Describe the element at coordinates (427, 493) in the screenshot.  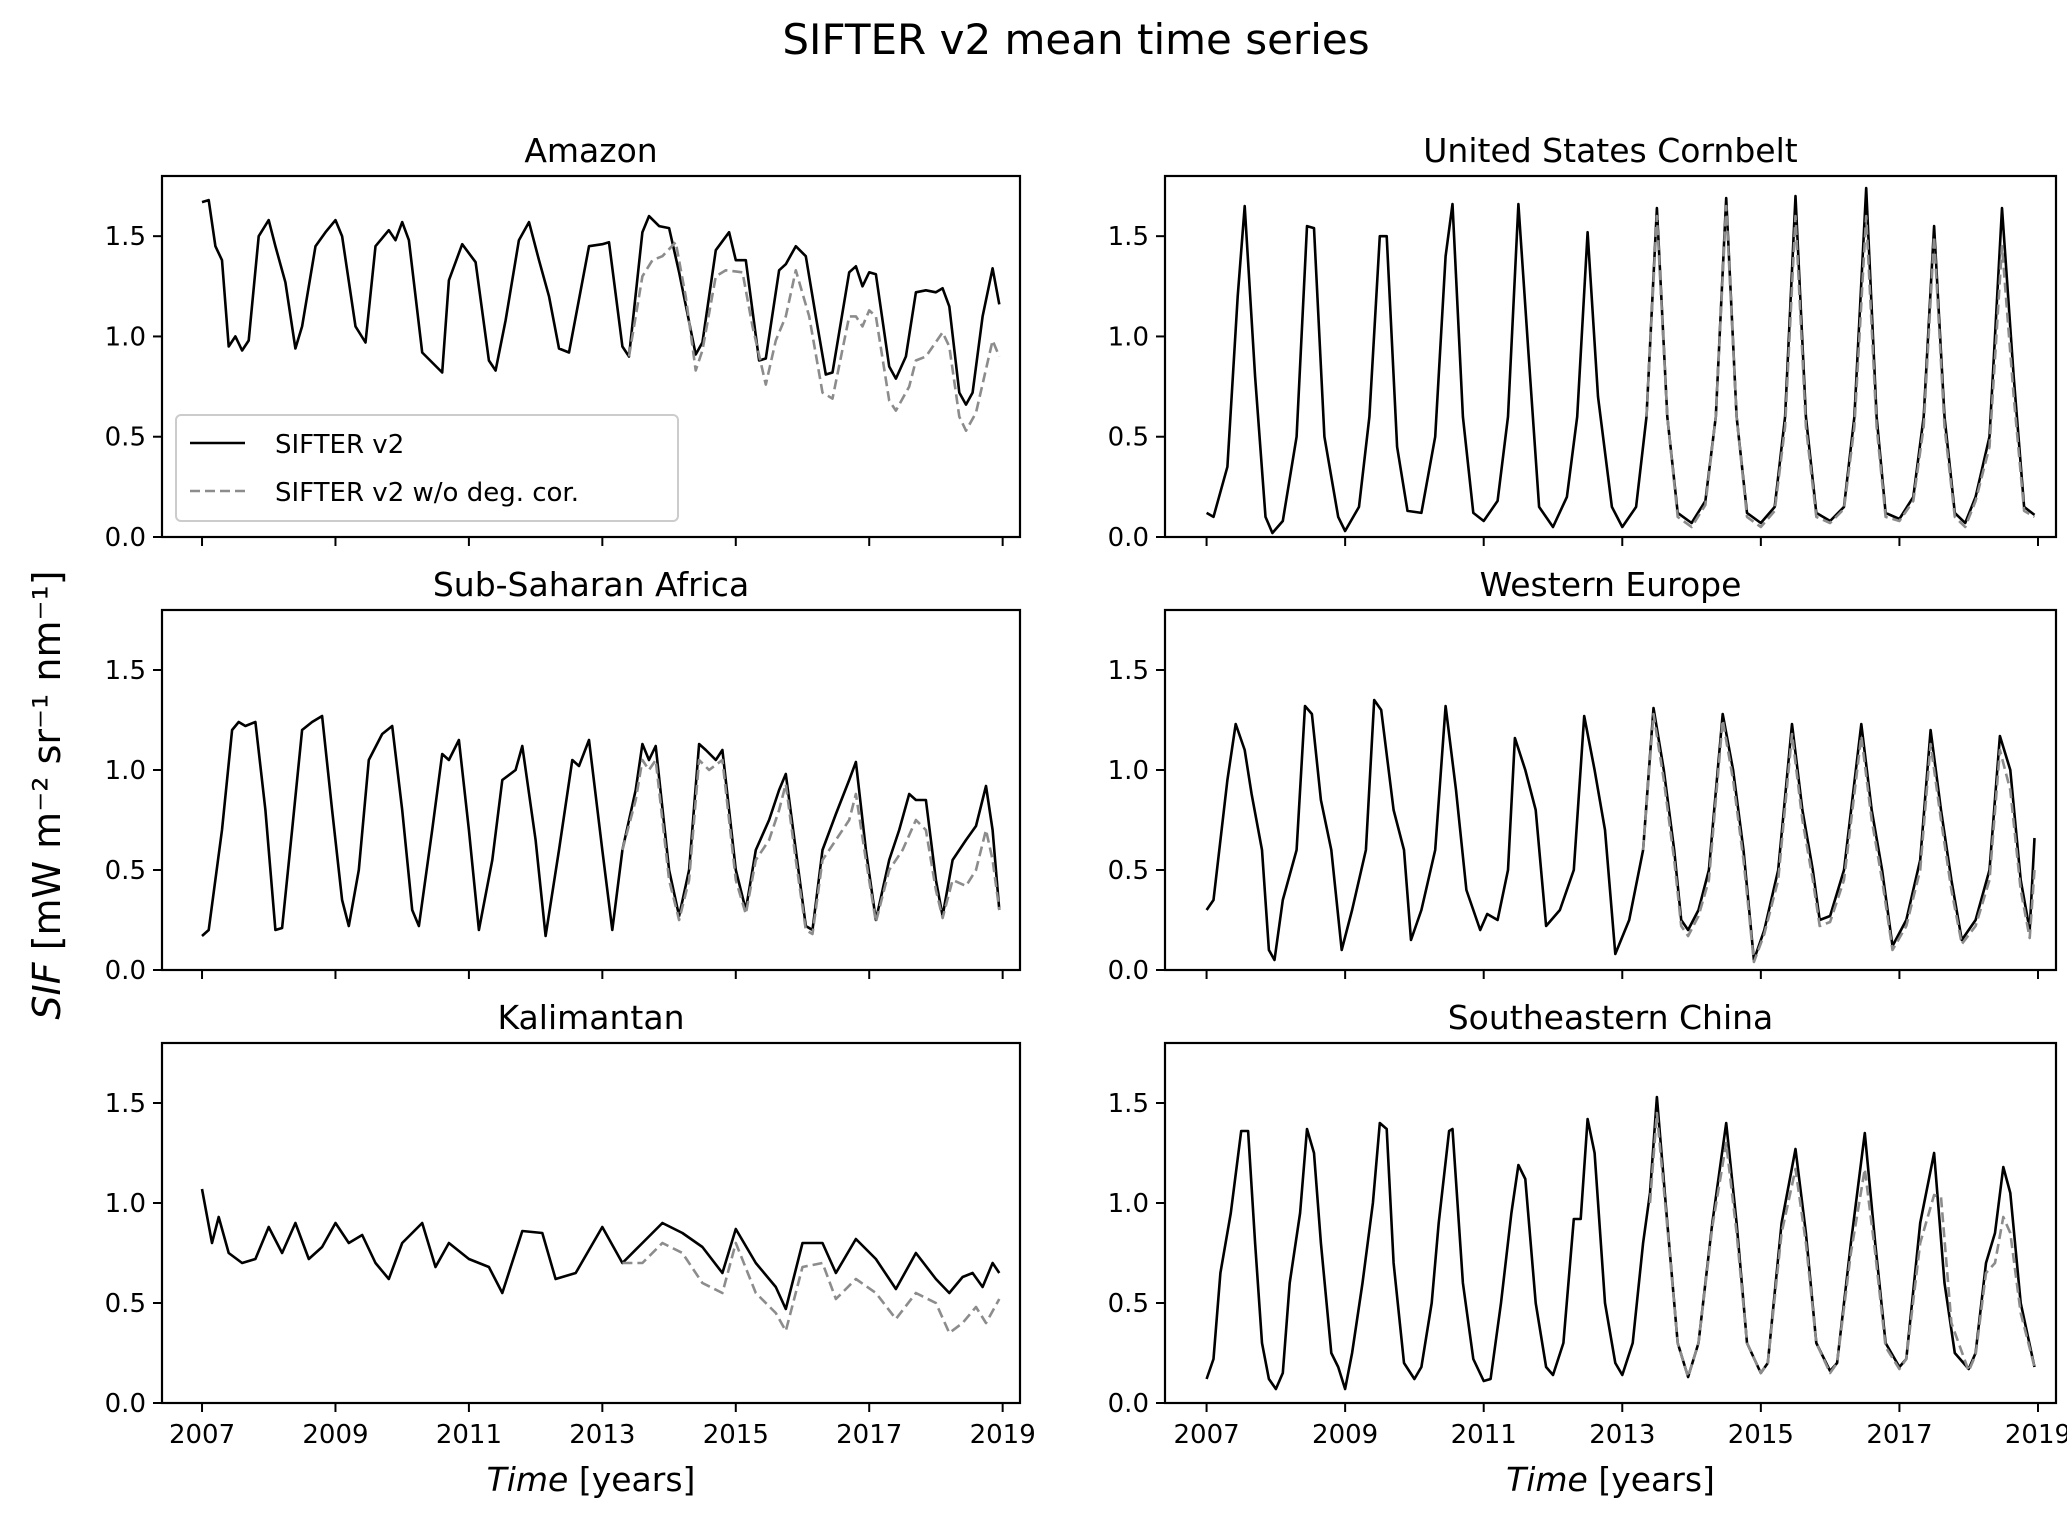
I see `legend-label: SIFTER v2 w/o deg. cor.` at that location.